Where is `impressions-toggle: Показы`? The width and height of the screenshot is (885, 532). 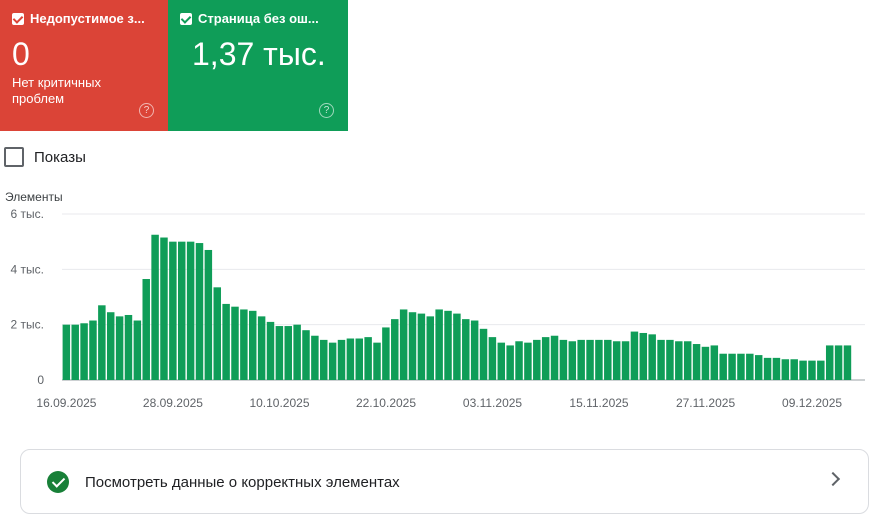
impressions-toggle: Показы is located at coordinates (45, 157).